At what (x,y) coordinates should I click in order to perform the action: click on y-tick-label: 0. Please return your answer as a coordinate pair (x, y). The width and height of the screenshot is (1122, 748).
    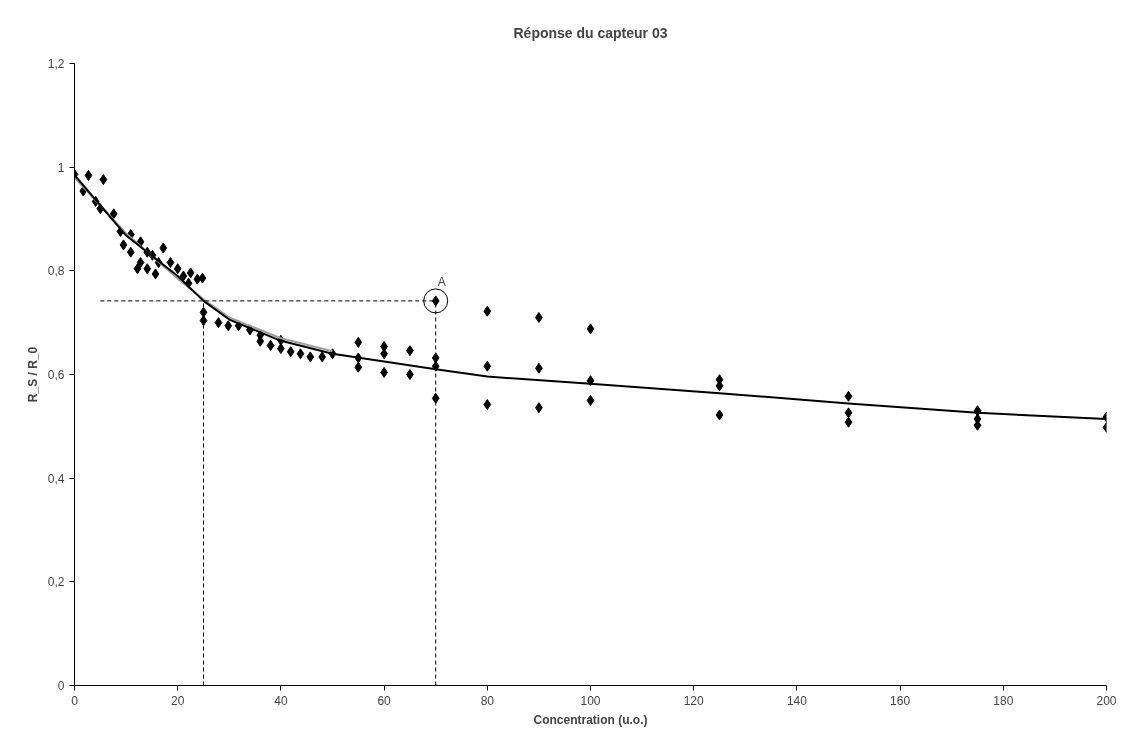
    Looking at the image, I should click on (61, 686).